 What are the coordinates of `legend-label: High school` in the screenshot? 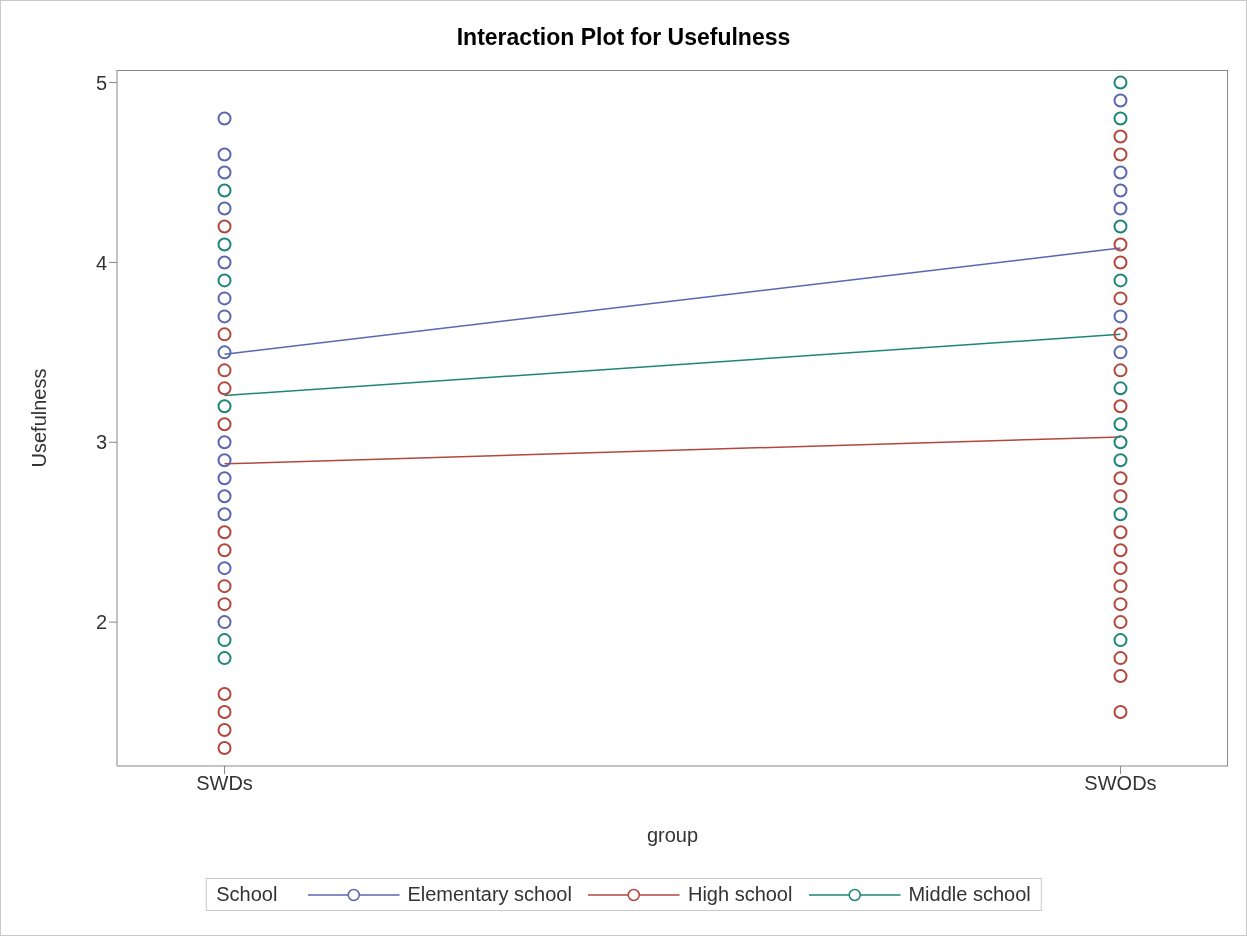 It's located at (740, 894).